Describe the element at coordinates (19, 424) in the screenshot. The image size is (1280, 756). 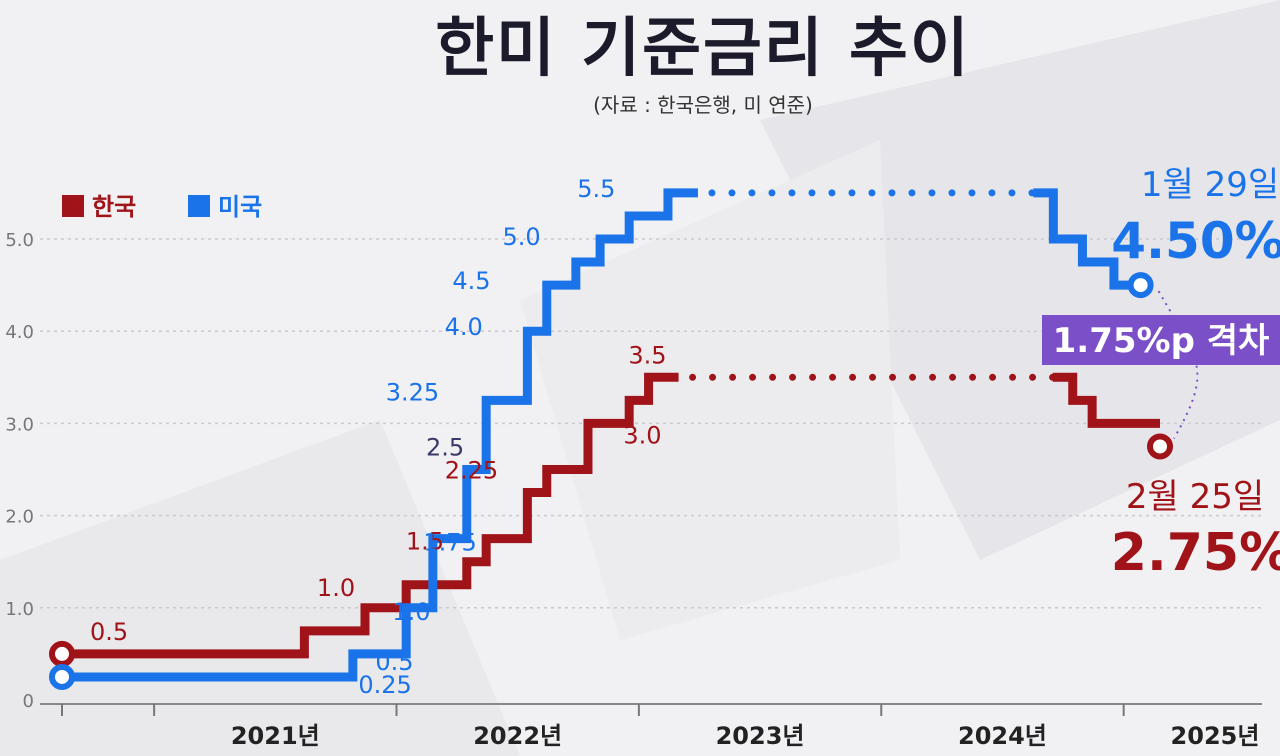
I see `y-tick-label: 3.0` at that location.